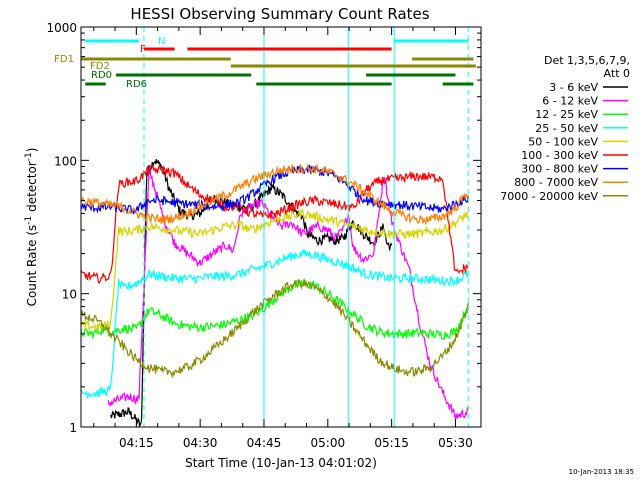 The height and width of the screenshot is (480, 640). Describe the element at coordinates (587, 60) in the screenshot. I see `legend-header-1: Det 1,3,5,6,7,9,` at that location.